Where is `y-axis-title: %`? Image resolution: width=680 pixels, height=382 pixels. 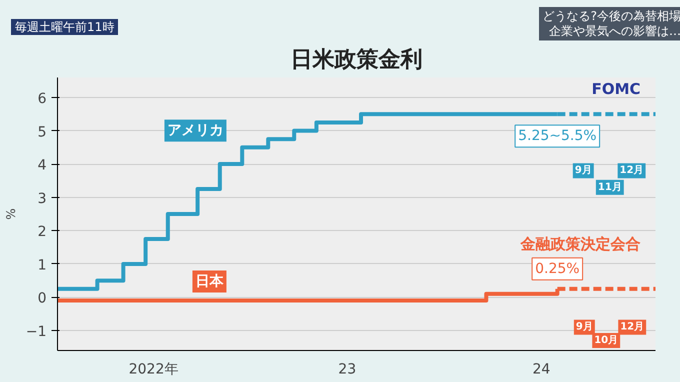 y-axis-title: % is located at coordinates (11, 214).